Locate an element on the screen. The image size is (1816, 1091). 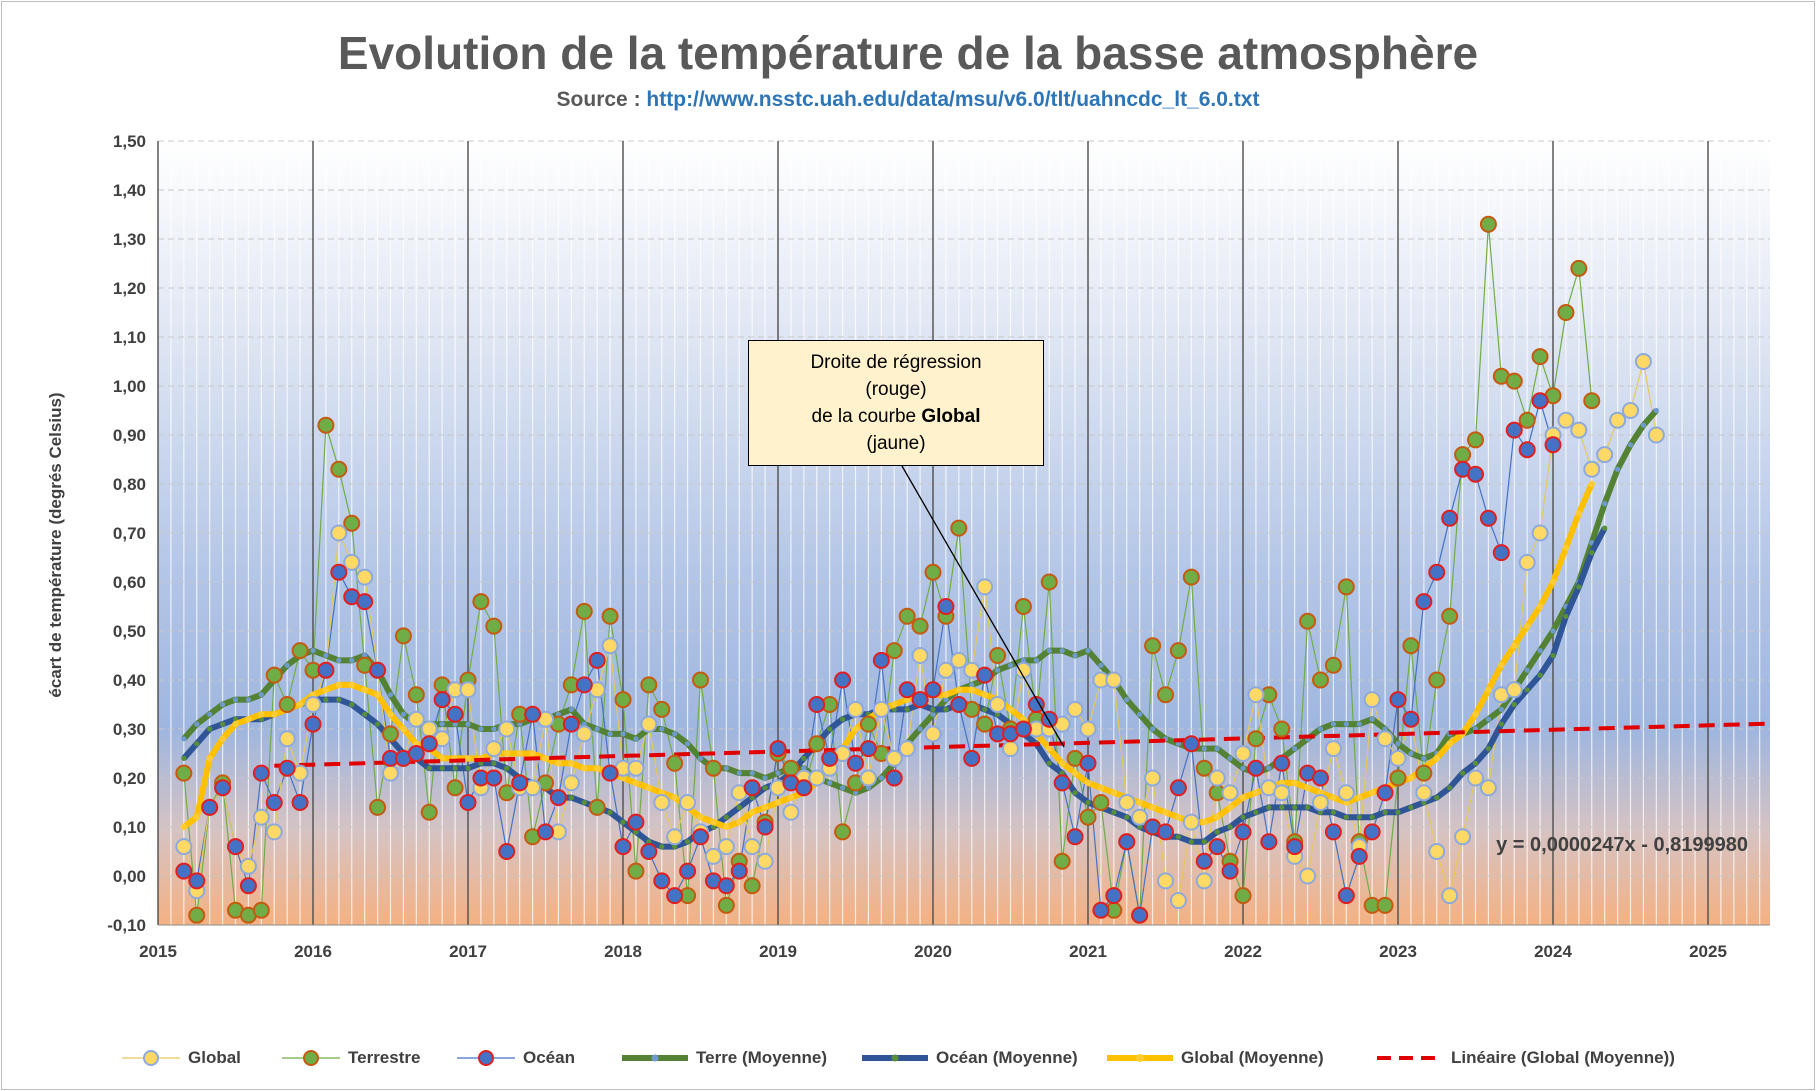
y-tick-label: 0,00 is located at coordinates (129, 876).